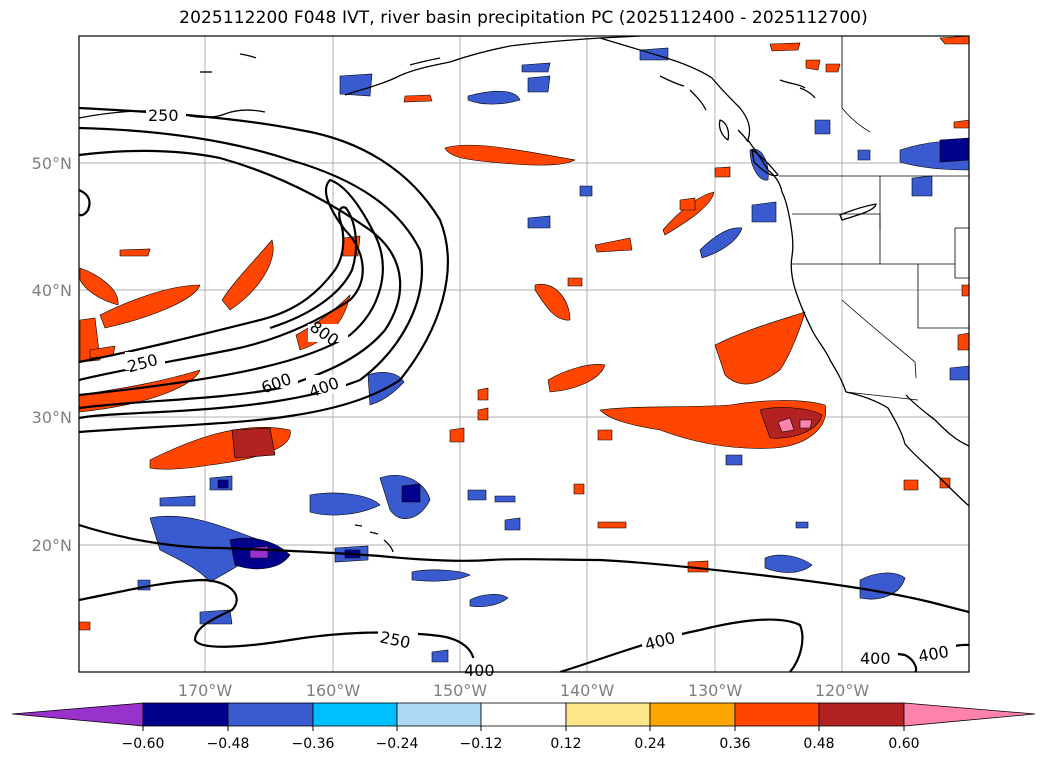 Image resolution: width=1047 pixels, height=765 pixels. Describe the element at coordinates (842, 690) in the screenshot. I see `lon-tick-label: 120°W` at that location.